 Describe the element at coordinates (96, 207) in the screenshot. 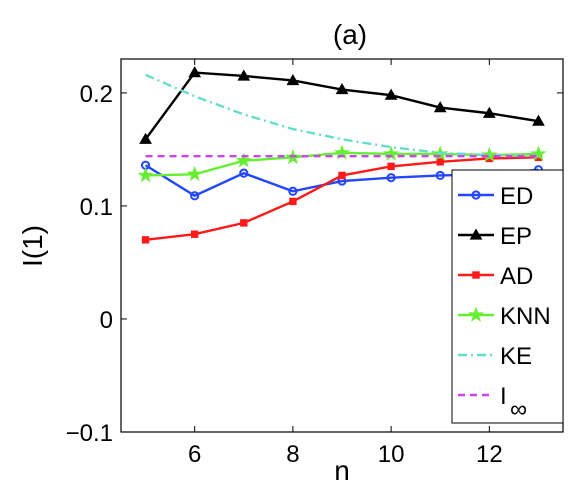

I see `y-tick-label: 0.1` at that location.